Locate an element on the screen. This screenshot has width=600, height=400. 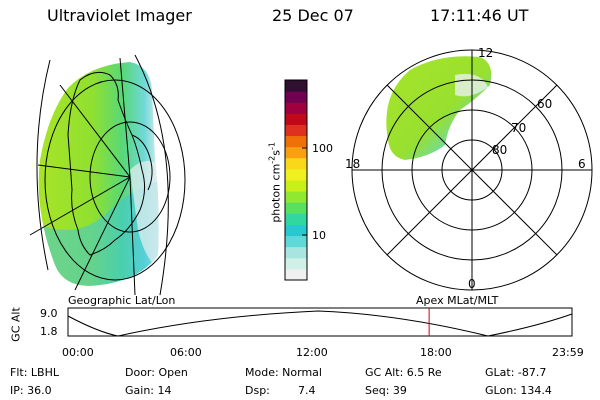
mlat-label-80: 80 is located at coordinates (500, 150).